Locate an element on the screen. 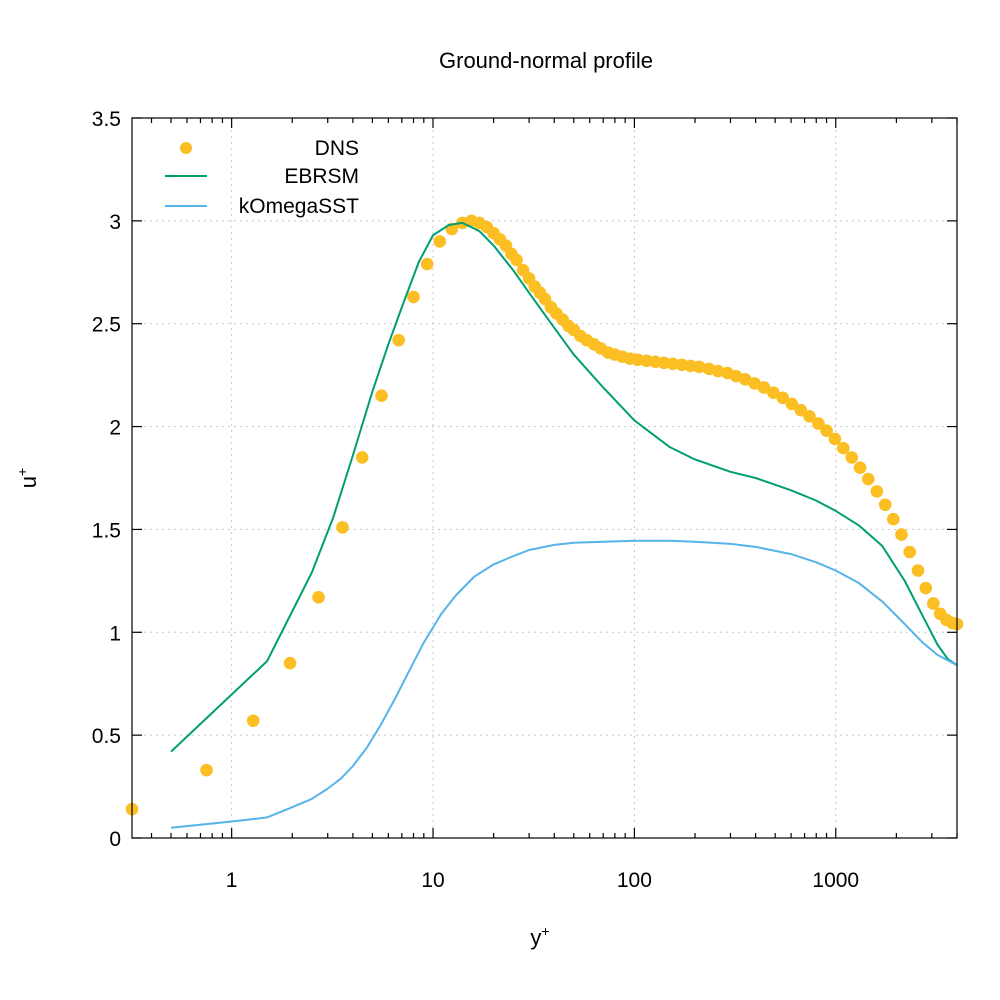 The image size is (1000, 1000). legend: DNS EBRSM kOmegaSST is located at coordinates (262, 177).